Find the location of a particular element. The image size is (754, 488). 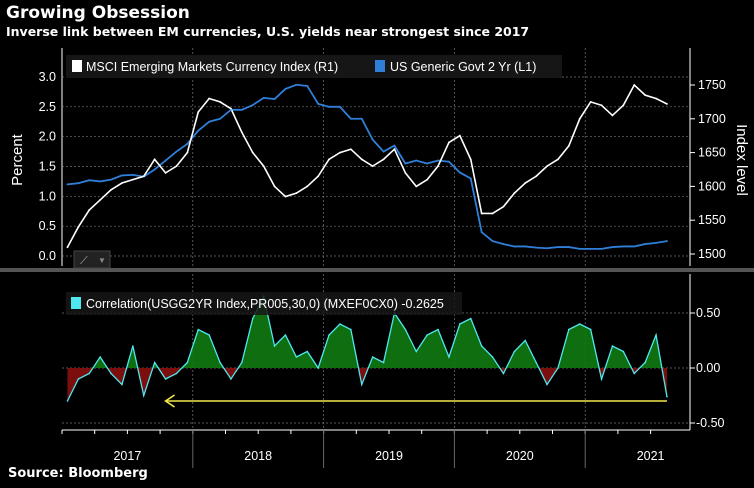

right-tick-label: 1550 is located at coordinates (712, 220).